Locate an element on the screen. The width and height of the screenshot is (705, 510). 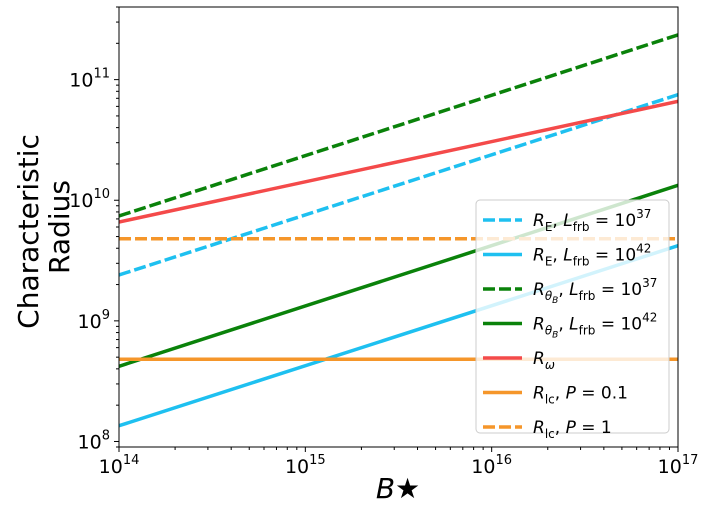
y-axis-title: Characteristic Radius is located at coordinates (44, 227).